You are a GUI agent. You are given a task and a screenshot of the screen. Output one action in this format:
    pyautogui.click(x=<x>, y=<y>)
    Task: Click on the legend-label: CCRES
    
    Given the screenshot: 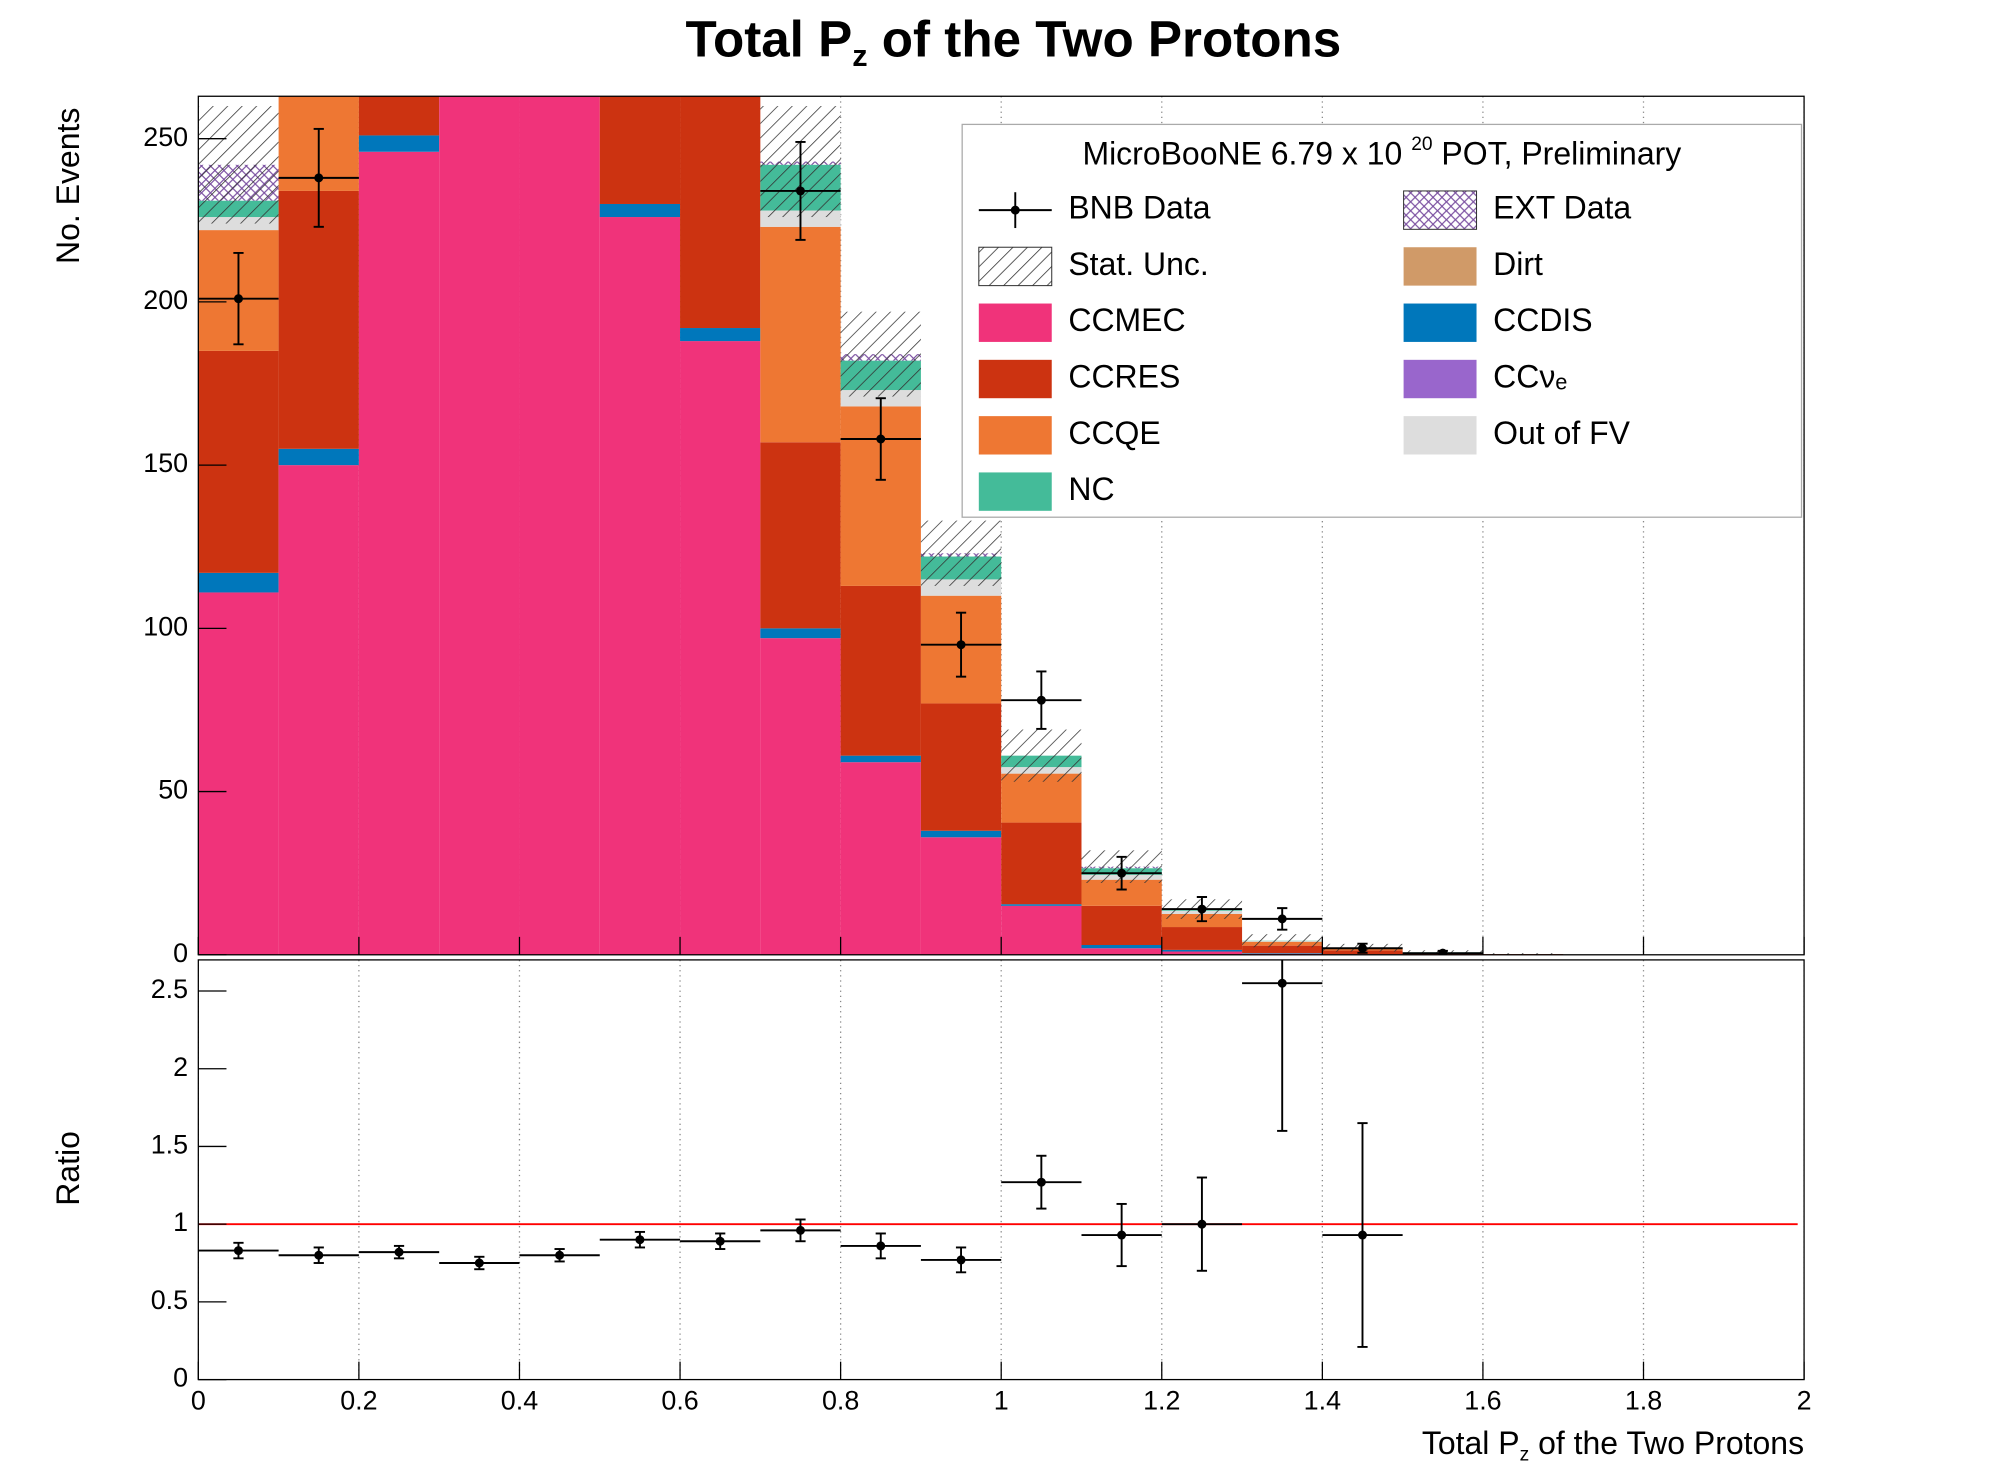 What is the action you would take?
    pyautogui.click(x=1124, y=376)
    